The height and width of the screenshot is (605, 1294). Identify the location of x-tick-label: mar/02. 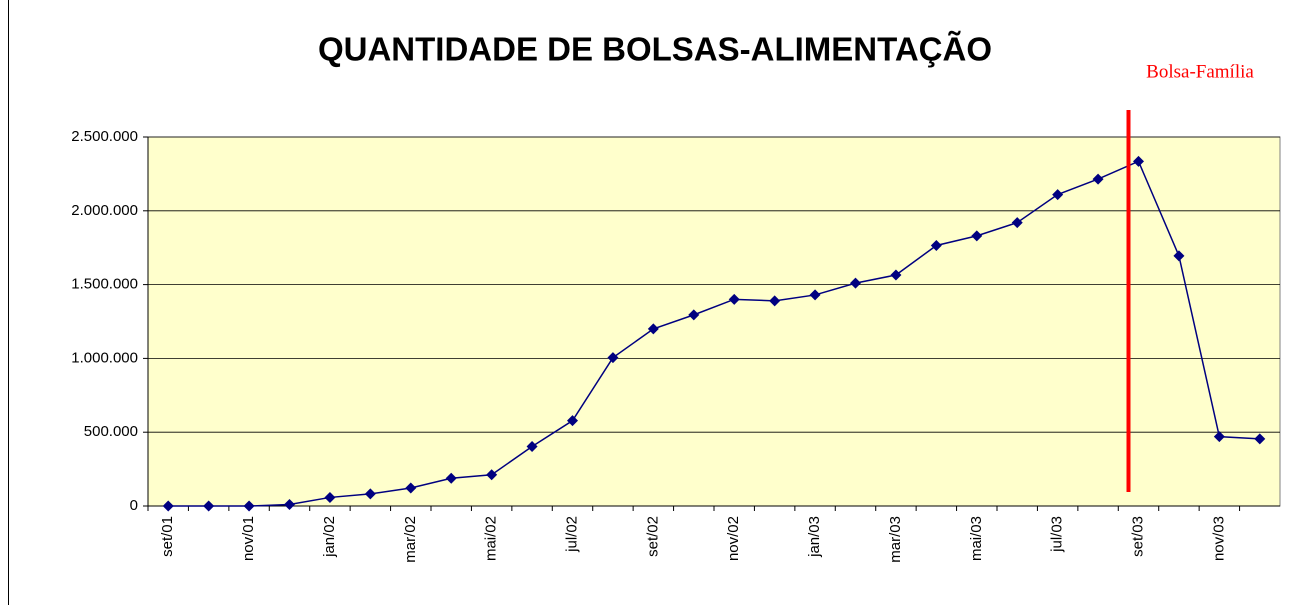
(410, 539).